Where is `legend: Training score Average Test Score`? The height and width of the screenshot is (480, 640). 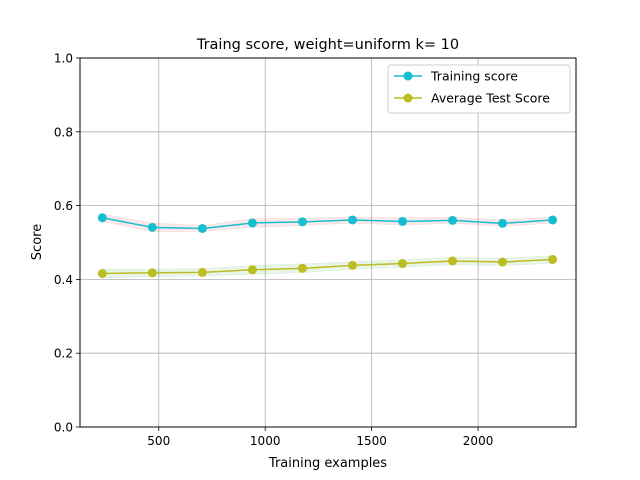
legend: Training score Average Test Score is located at coordinates (479, 89).